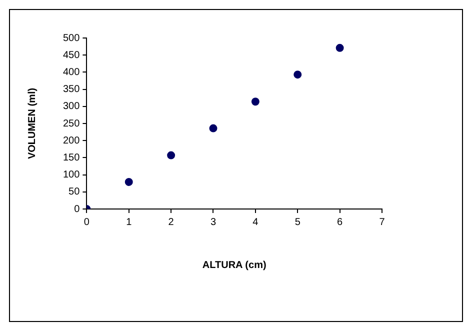 The width and height of the screenshot is (474, 335). What do you see at coordinates (87, 222) in the screenshot?
I see `x-tick-label: 0` at bounding box center [87, 222].